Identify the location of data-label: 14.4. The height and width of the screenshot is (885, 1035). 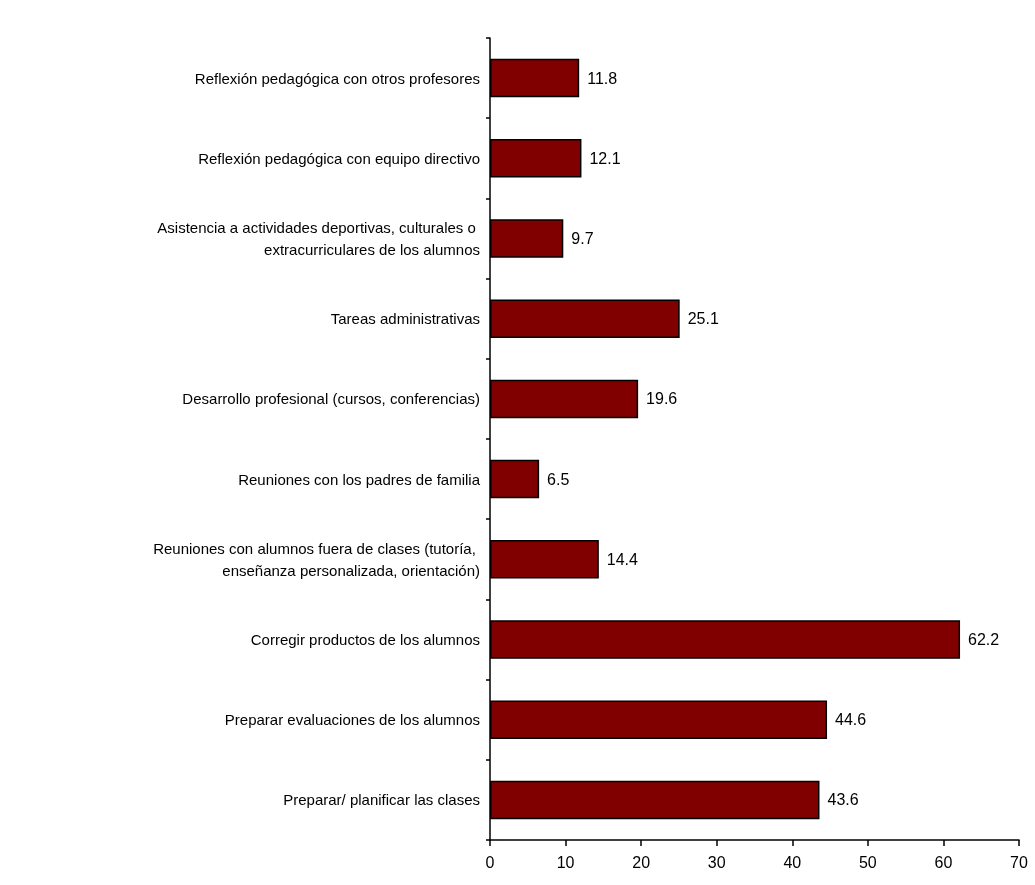
(622, 559).